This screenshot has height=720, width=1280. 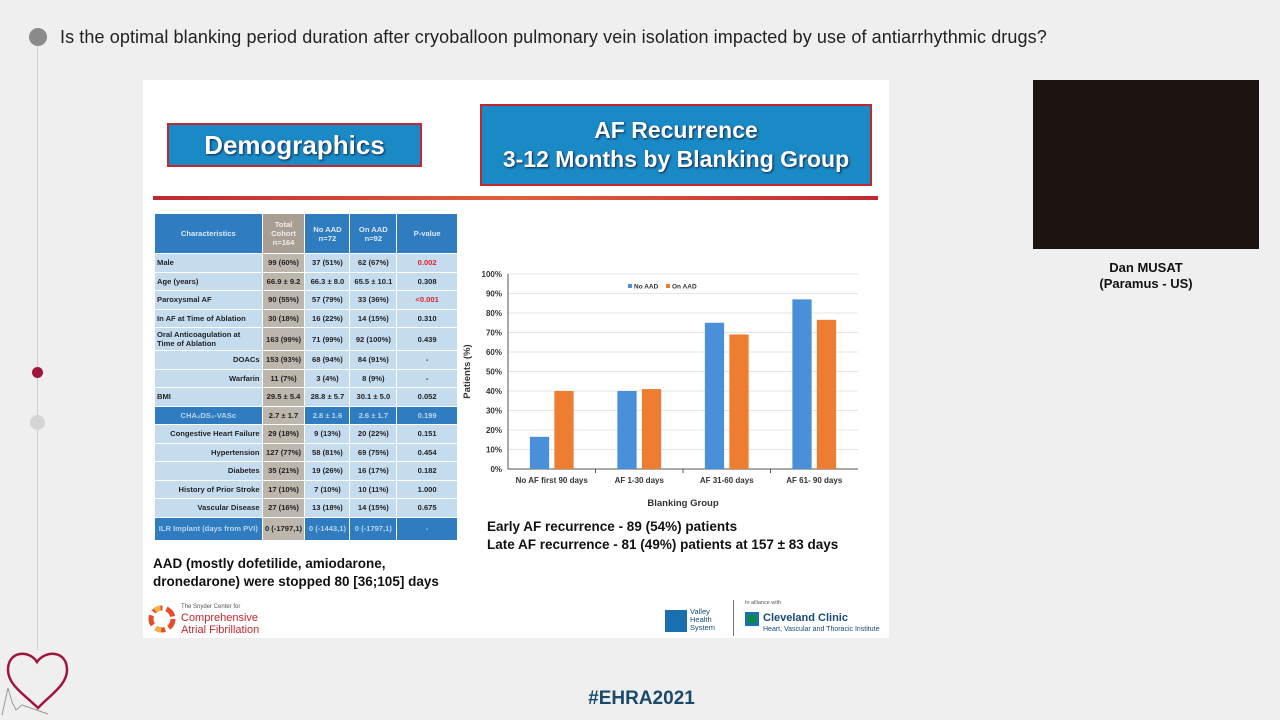 What do you see at coordinates (373, 263) in the screenshot?
I see `table-cell: 62 (67%)` at bounding box center [373, 263].